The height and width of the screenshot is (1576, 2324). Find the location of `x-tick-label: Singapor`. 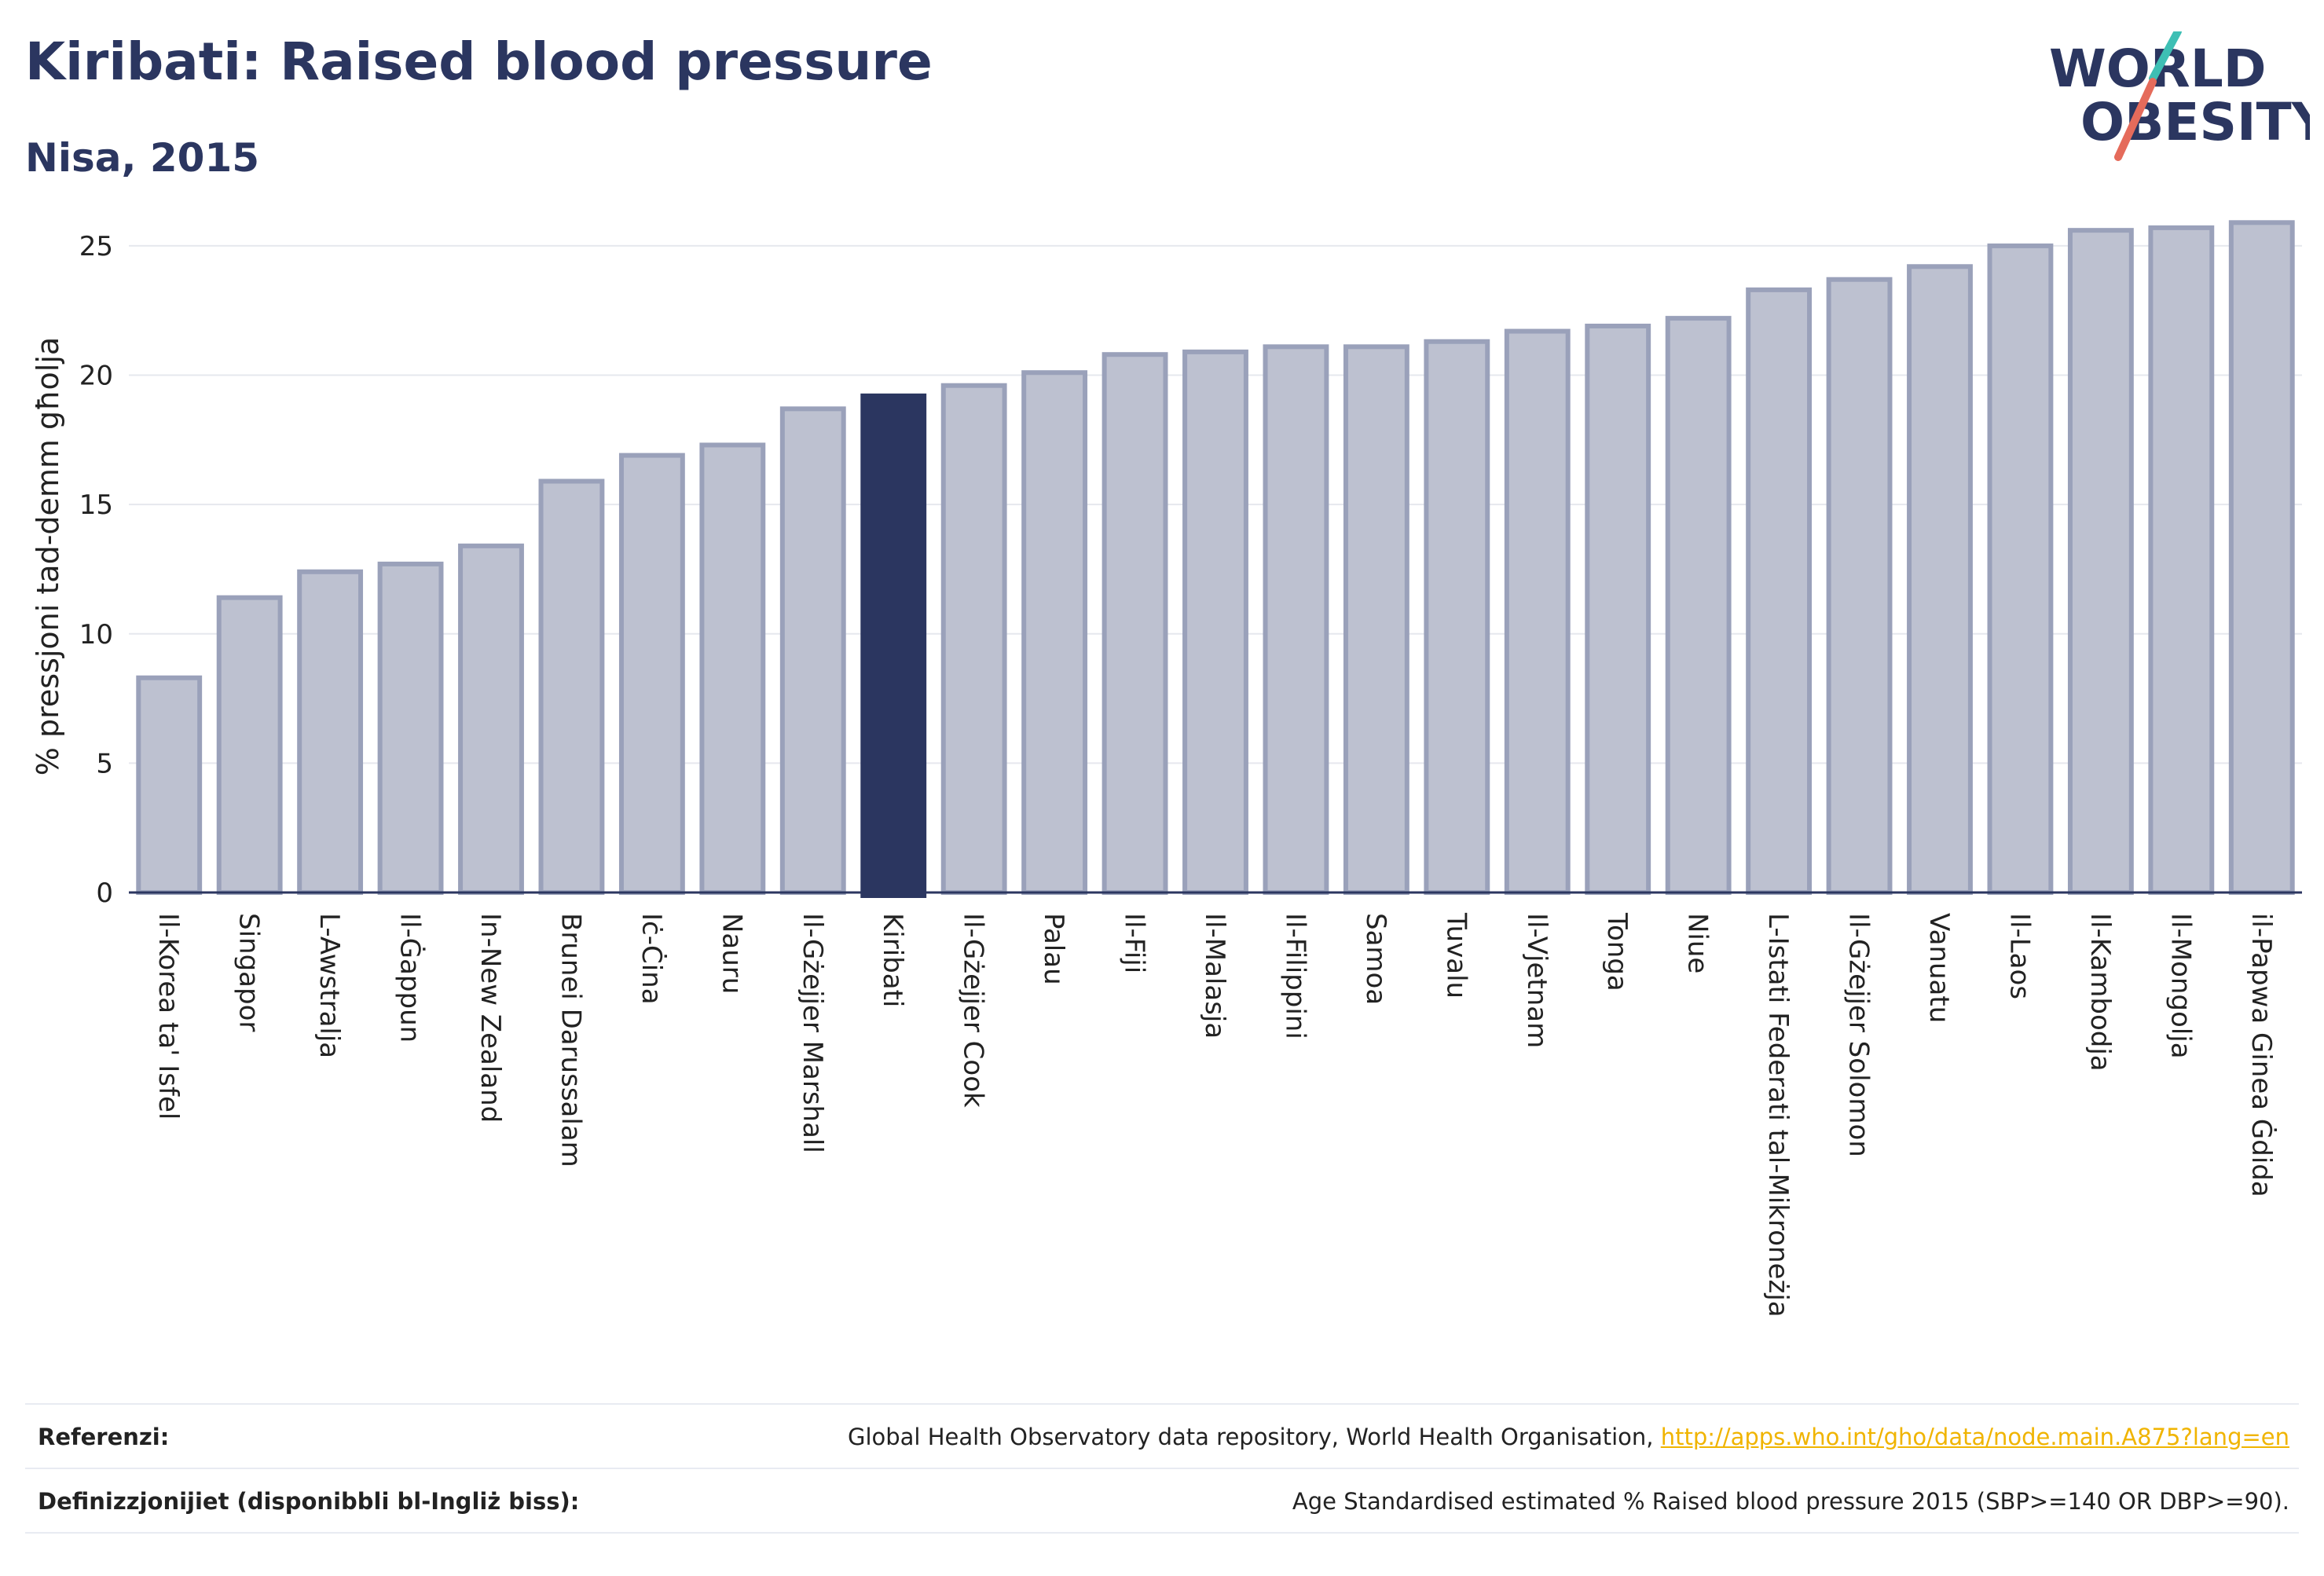

x-tick-label: Singapor is located at coordinates (249, 972).